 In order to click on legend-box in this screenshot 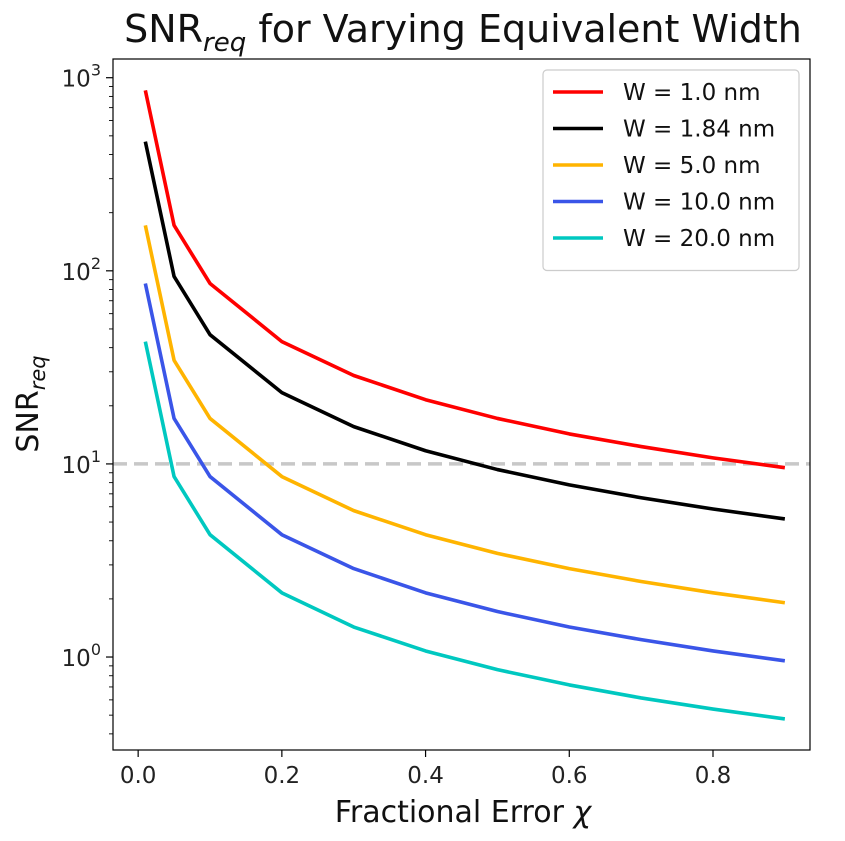, I will do `click(671, 170)`.